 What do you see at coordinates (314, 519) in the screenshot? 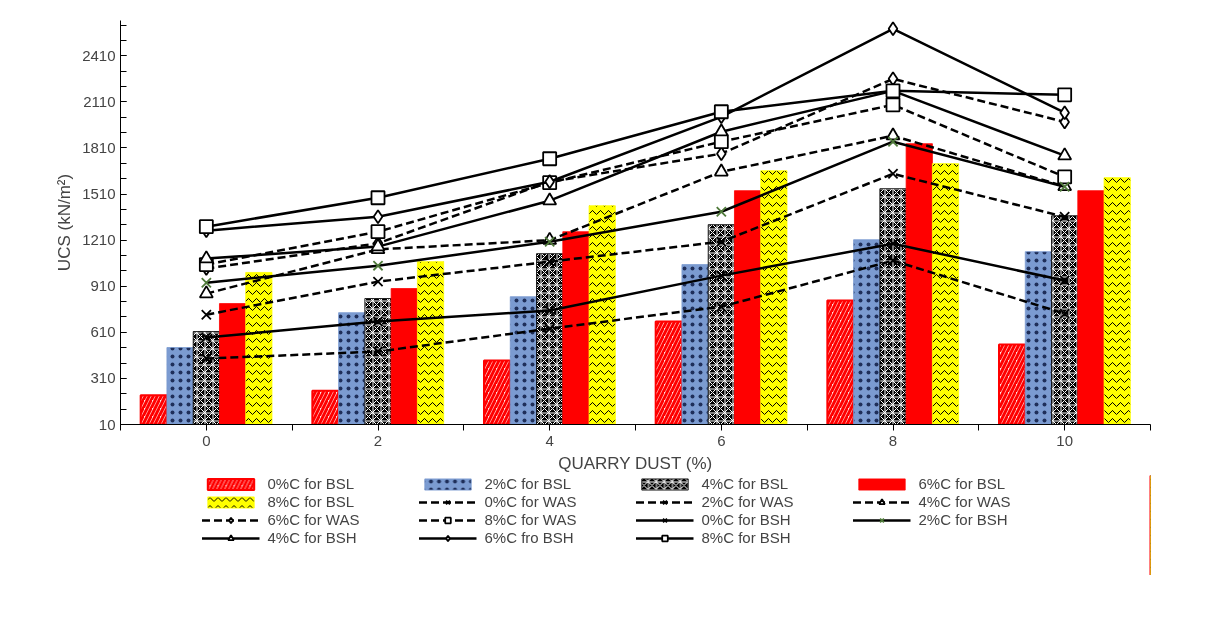
I see `legend-label: 6%C for WAS` at bounding box center [314, 519].